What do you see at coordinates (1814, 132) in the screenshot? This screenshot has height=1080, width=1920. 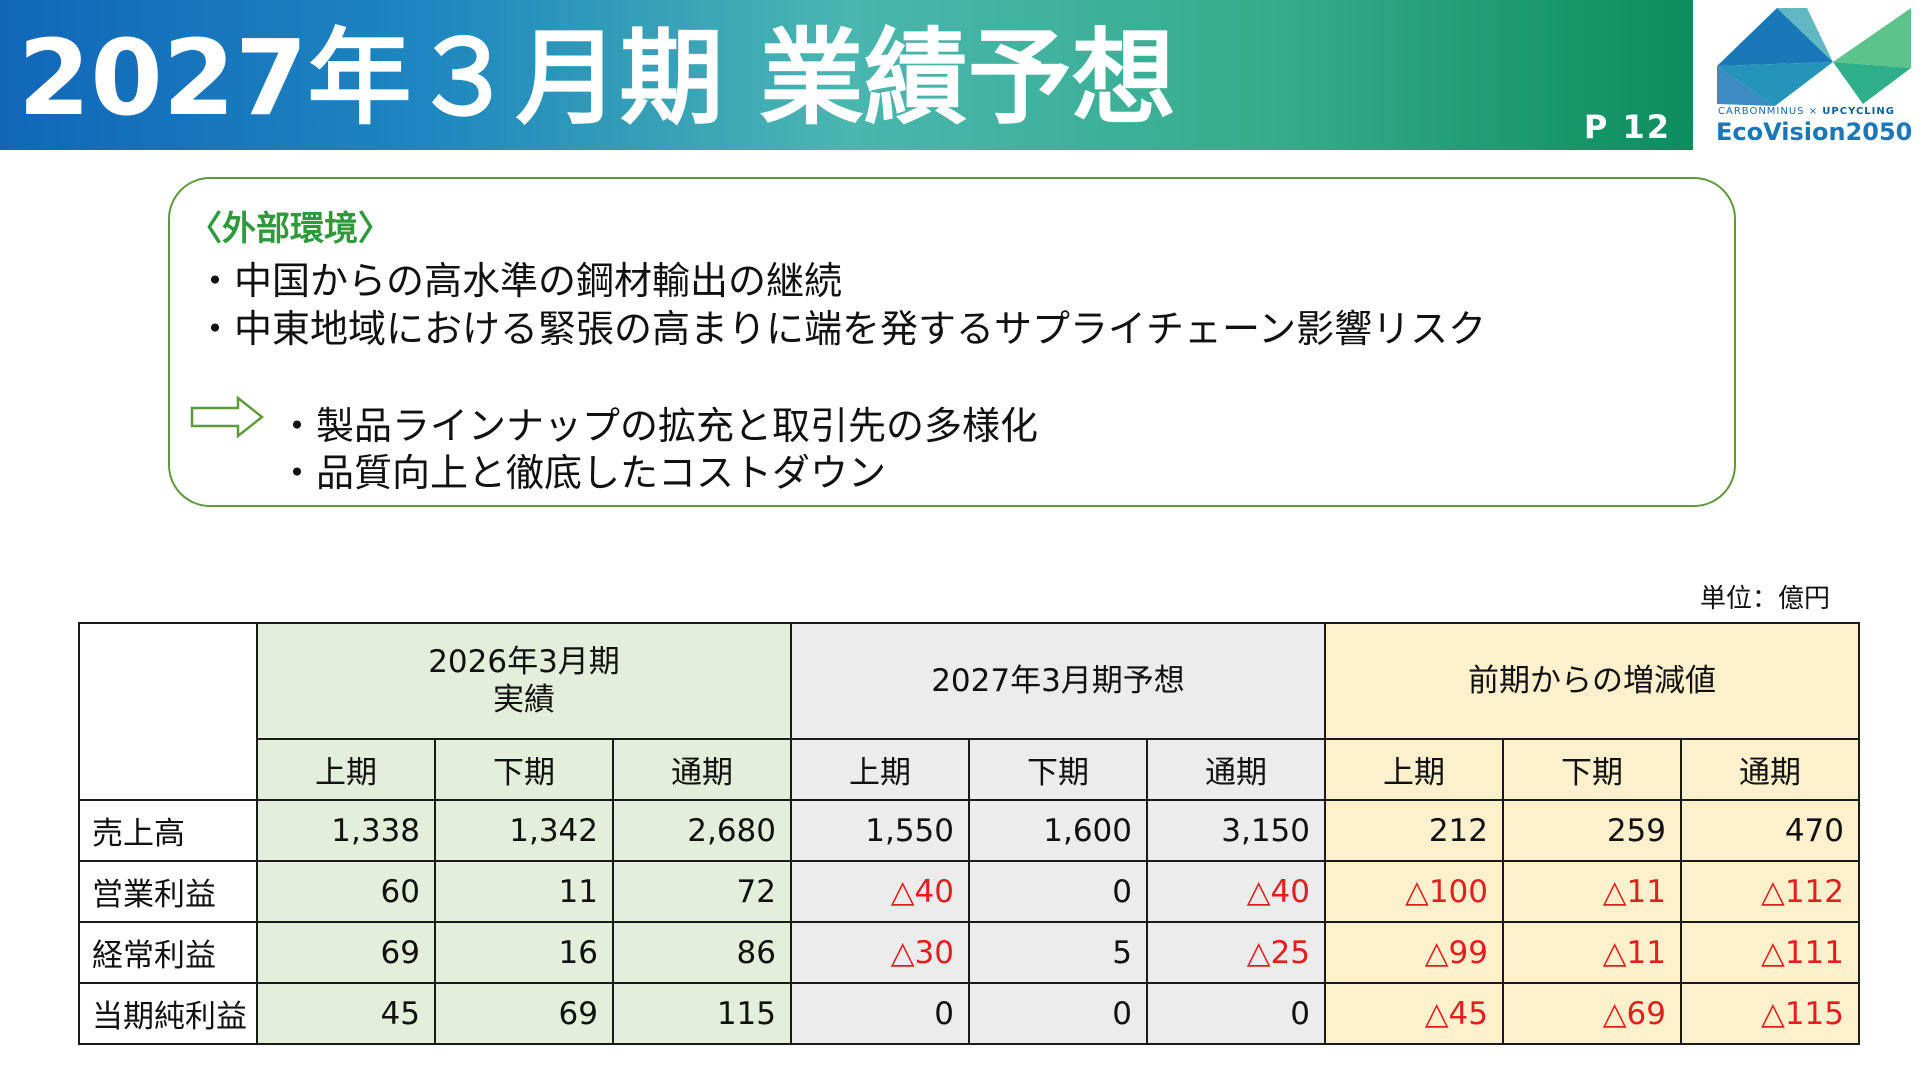 I see `logo-wordmark: EcoVision2050` at bounding box center [1814, 132].